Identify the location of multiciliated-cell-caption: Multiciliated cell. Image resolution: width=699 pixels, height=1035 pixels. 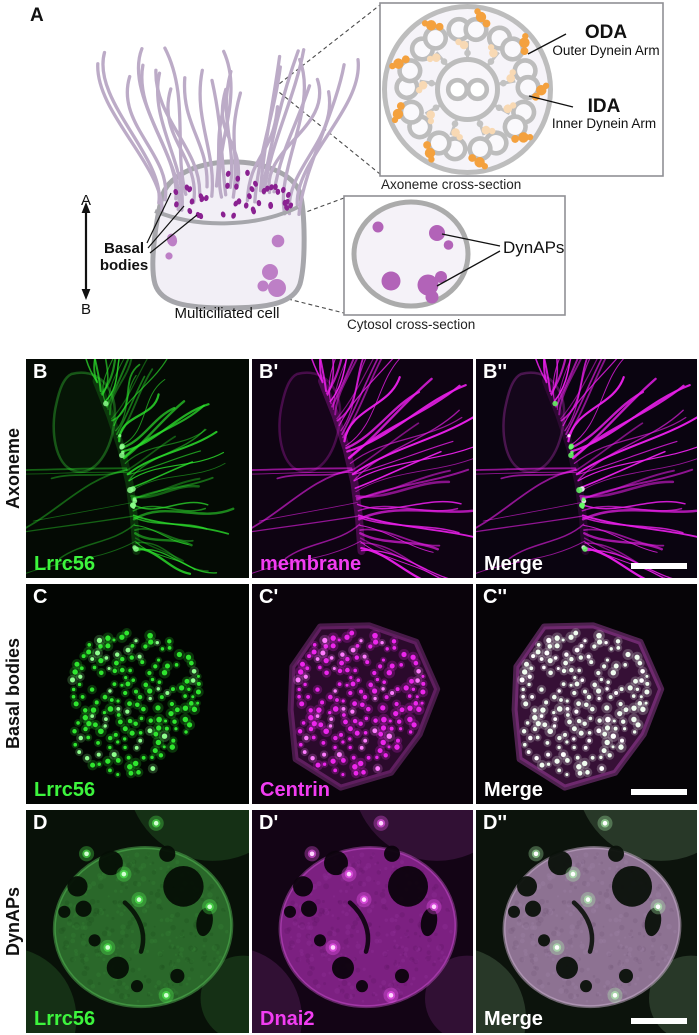
(226, 313).